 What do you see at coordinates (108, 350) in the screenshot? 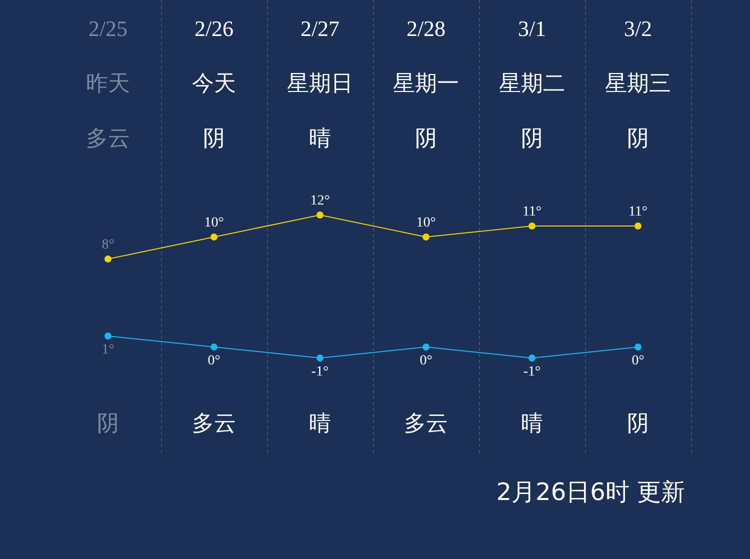
I see `data-label: 1°` at bounding box center [108, 350].